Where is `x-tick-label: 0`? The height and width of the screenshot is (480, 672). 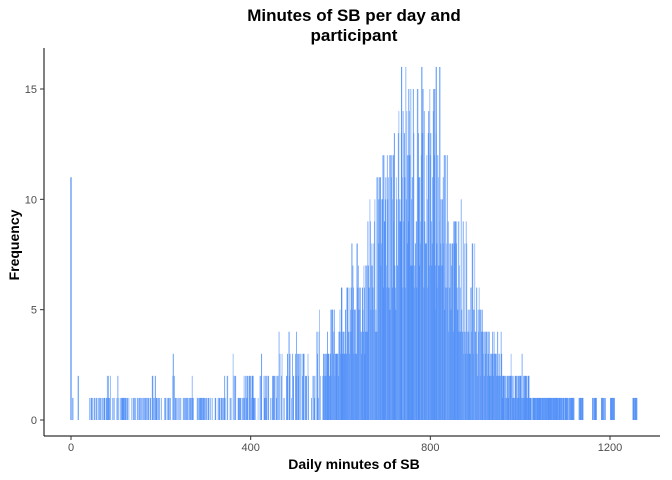
x-tick-label: 0 is located at coordinates (71, 448).